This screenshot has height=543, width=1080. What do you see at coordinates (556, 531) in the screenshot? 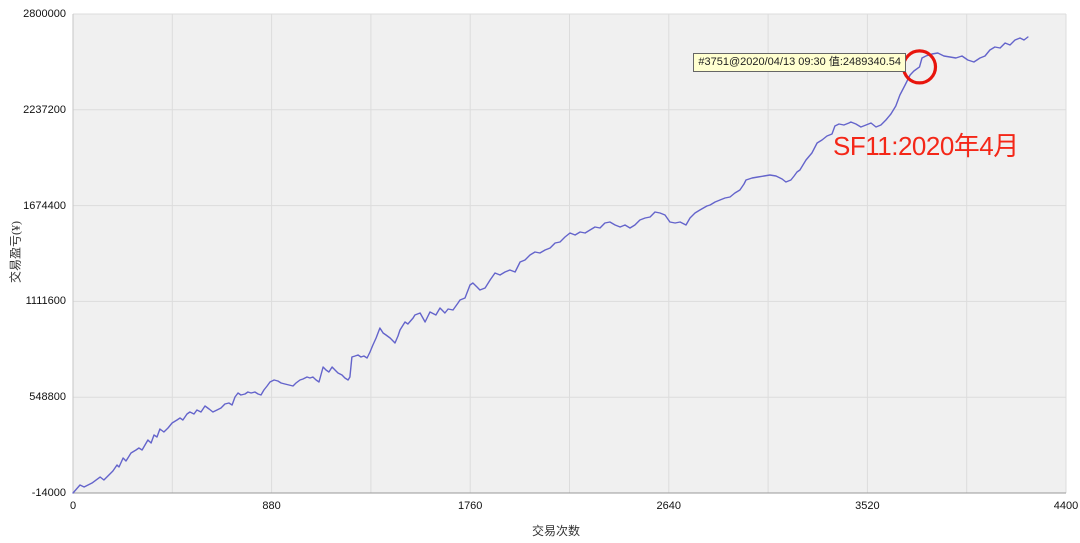
I see `x-axis-title: 交易次数` at bounding box center [556, 531].